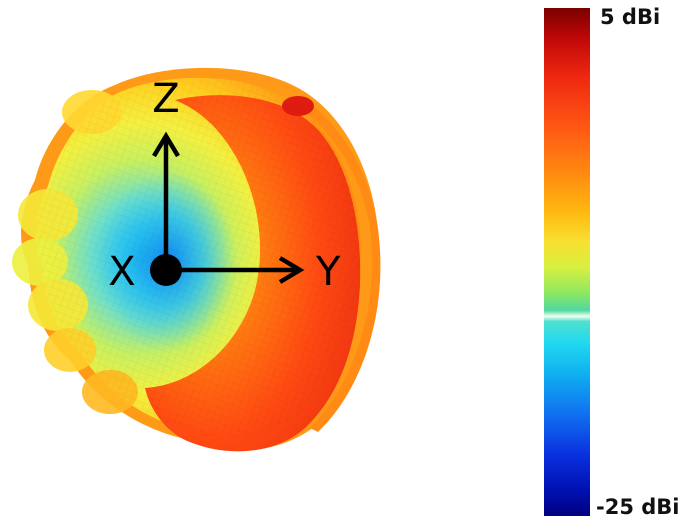 The width and height of the screenshot is (689, 524). What do you see at coordinates (224, 185) in the screenshot?
I see `coordinate-axes: Z Y X` at bounding box center [224, 185].